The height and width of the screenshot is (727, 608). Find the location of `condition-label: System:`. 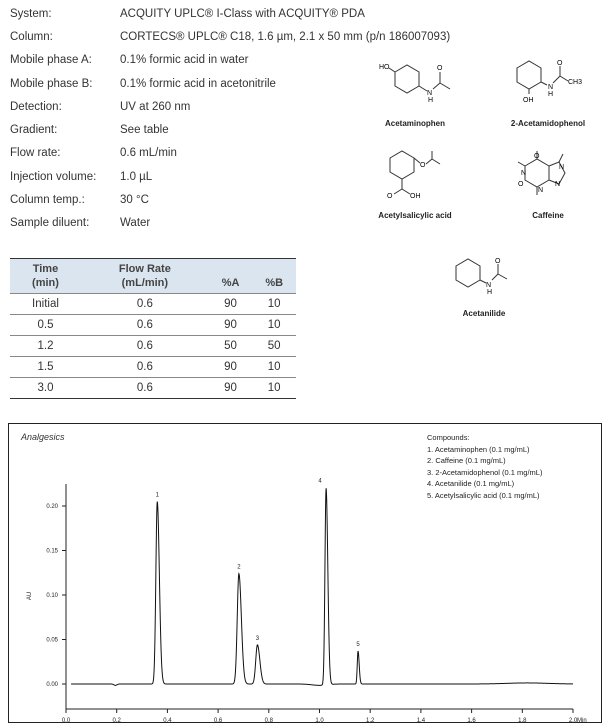

condition-label: System: is located at coordinates (31, 13).